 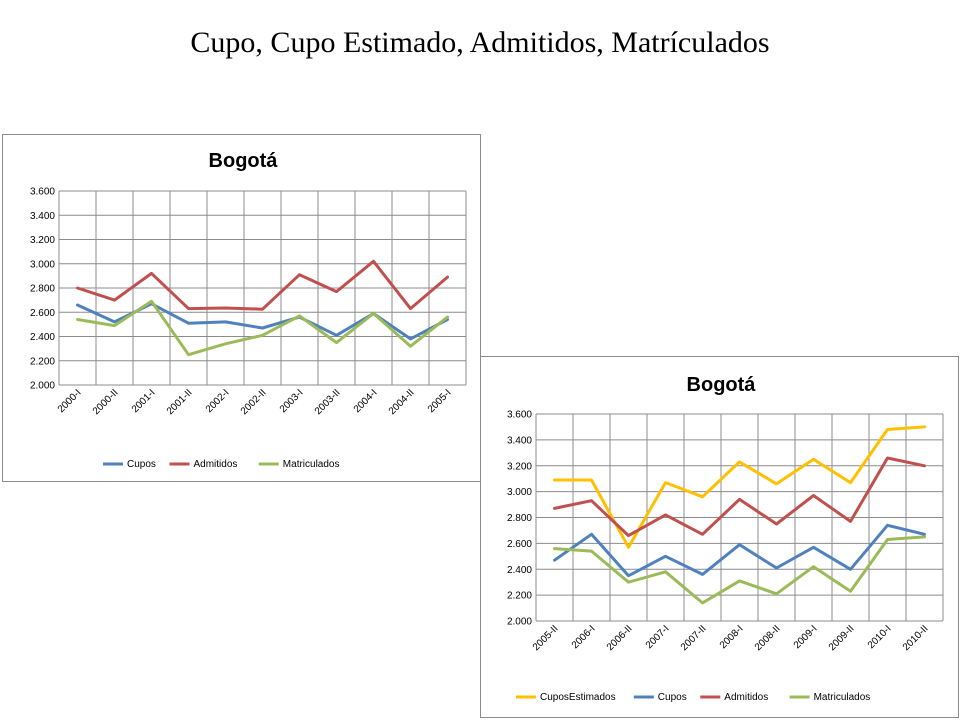 I want to click on x-tick-label: 2001-I, so click(x=144, y=401).